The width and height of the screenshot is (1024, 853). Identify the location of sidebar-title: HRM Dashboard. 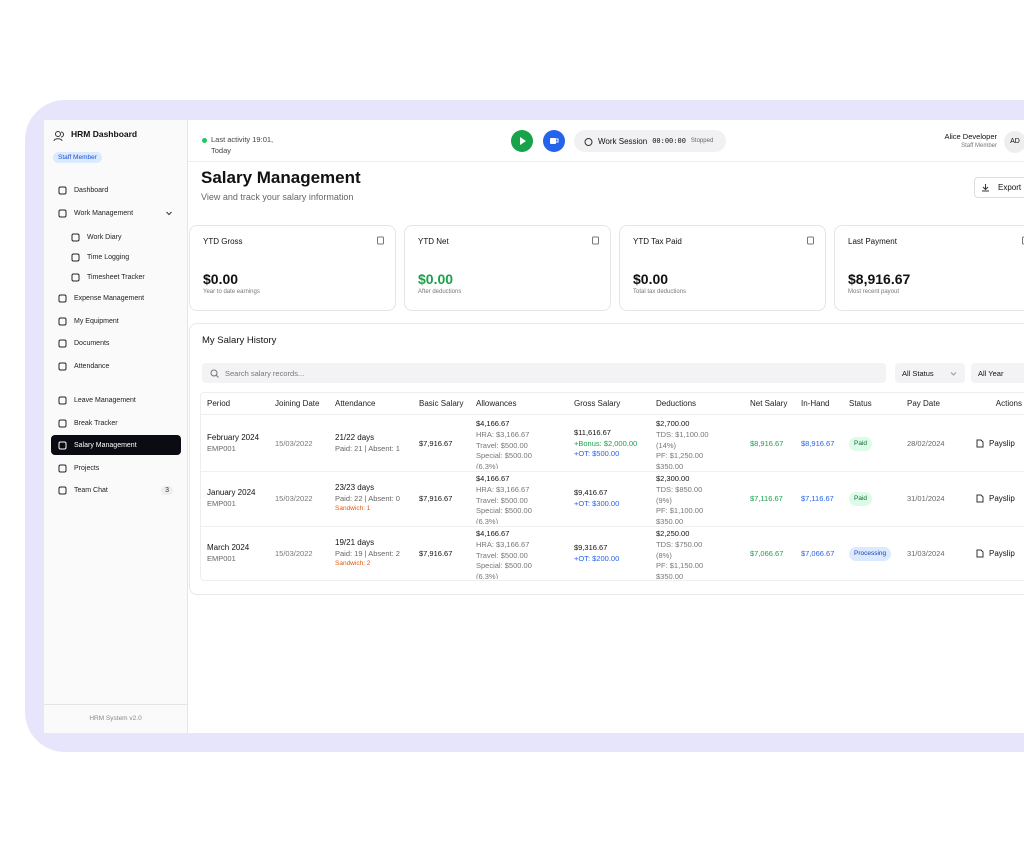
(104, 134).